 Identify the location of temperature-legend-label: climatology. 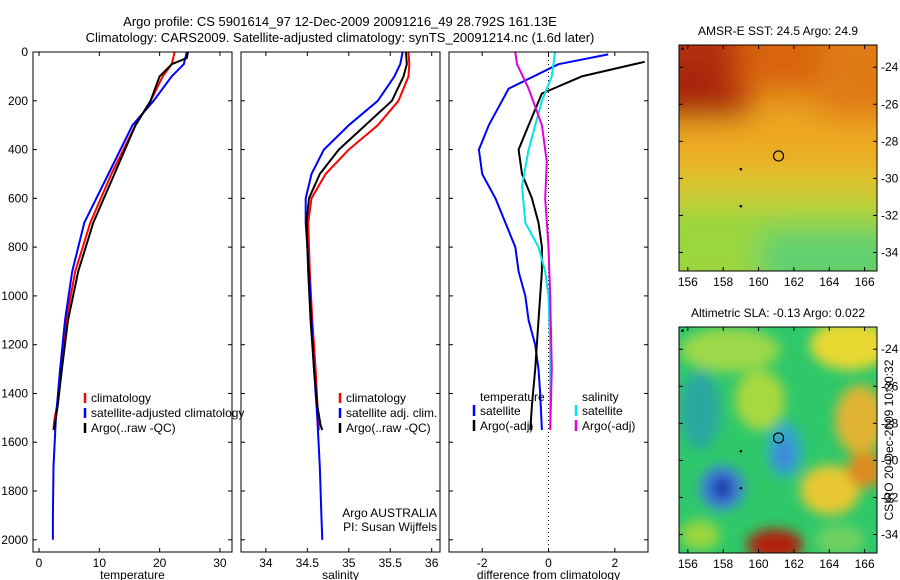
(121, 398).